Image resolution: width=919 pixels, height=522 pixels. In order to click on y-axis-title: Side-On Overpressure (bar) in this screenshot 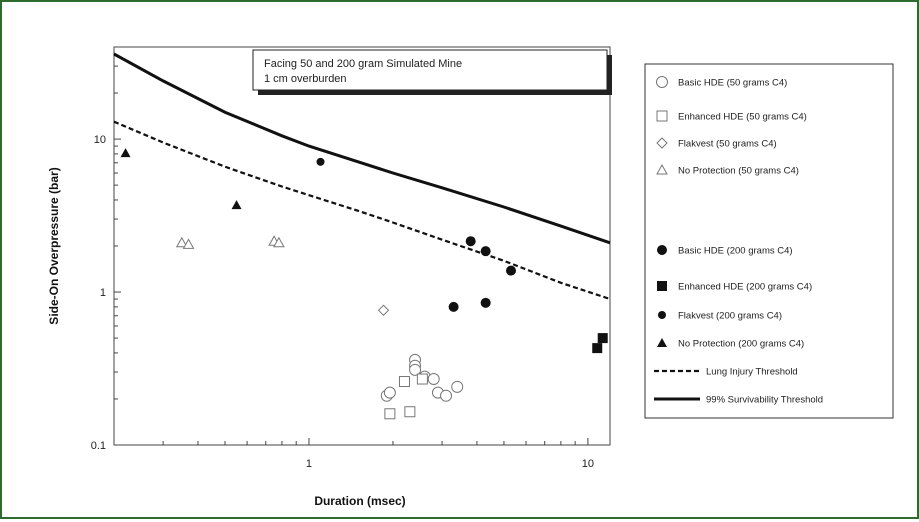, I will do `click(54, 245)`.